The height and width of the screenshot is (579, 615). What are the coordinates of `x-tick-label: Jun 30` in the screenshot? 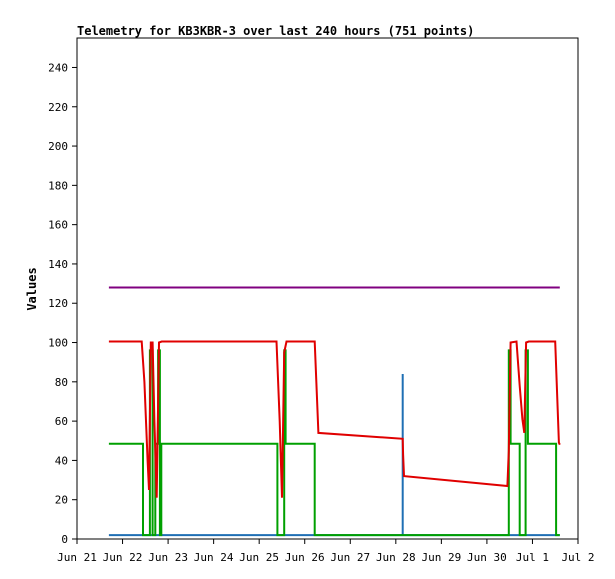 It's located at (487, 557).